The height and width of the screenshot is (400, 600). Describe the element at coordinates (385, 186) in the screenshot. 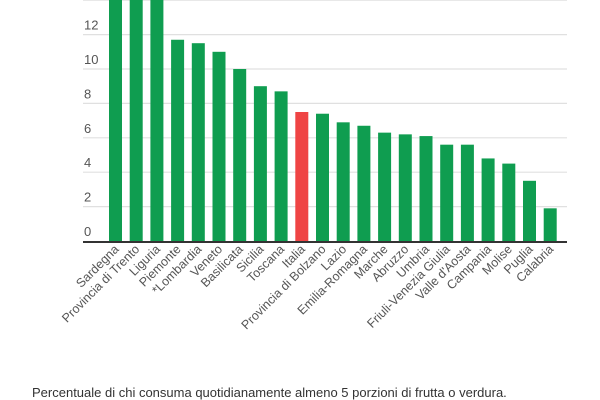

I see `bar-marche` at that location.